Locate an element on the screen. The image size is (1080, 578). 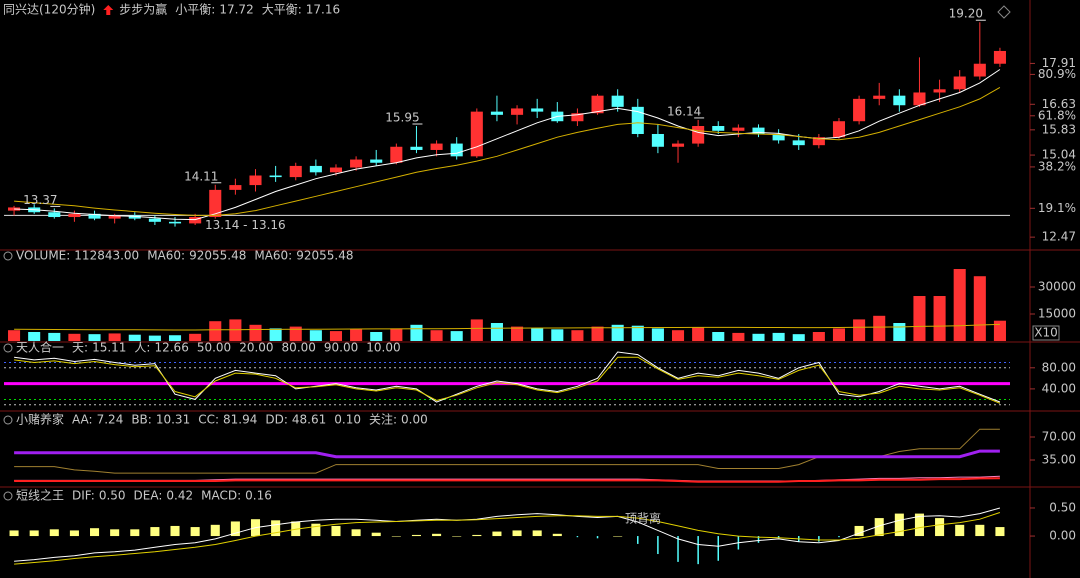
header-label: AA: is located at coordinates (82, 420).